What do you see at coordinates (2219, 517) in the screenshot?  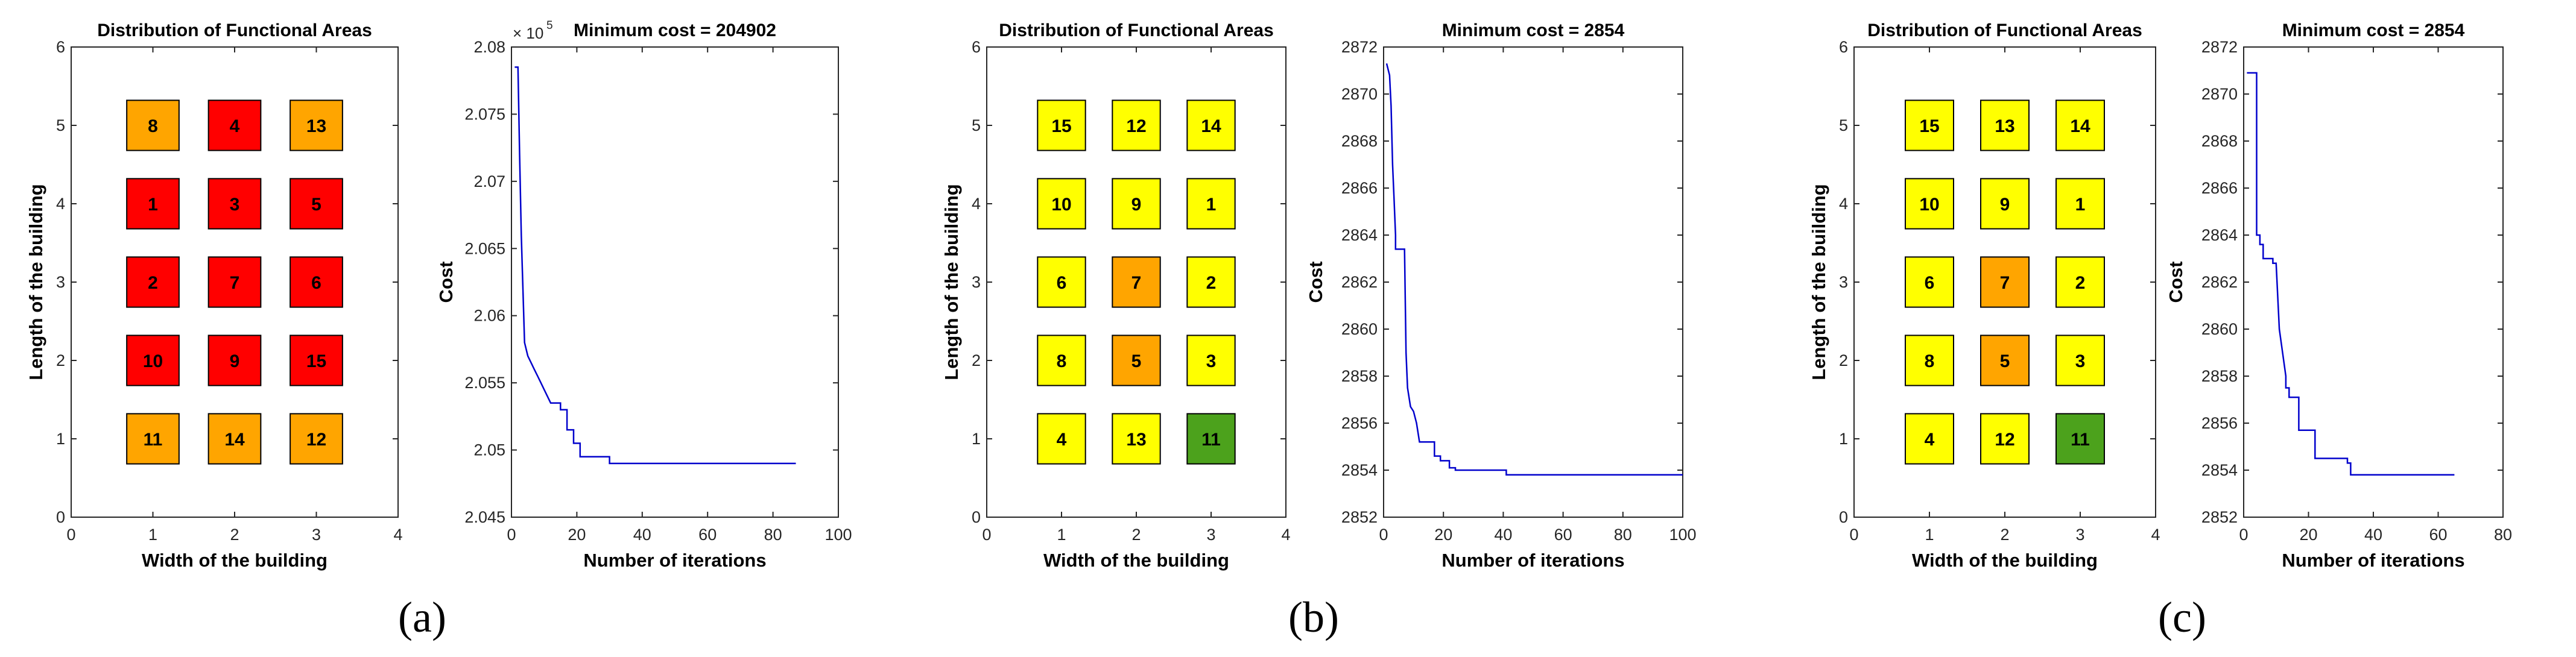 I see `conv-2-ytick-label: 2852` at bounding box center [2219, 517].